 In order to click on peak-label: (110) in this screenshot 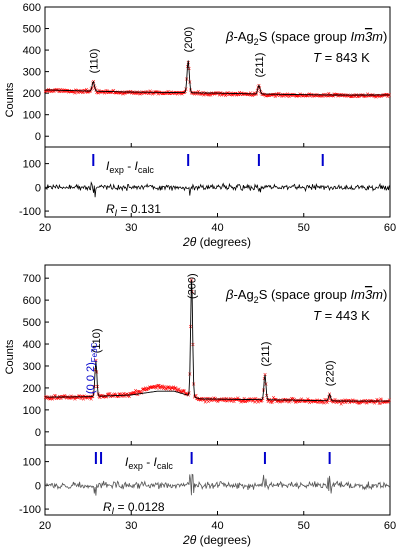, I will do `click(94, 61)`.